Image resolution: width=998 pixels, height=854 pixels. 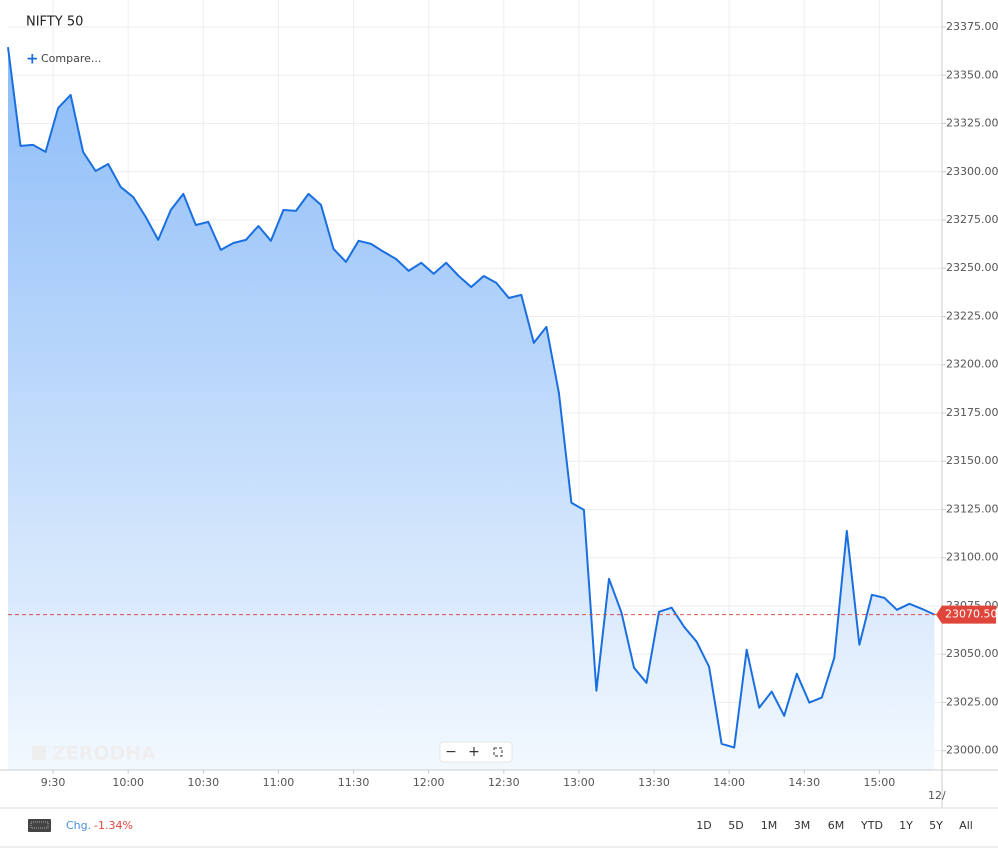 I want to click on range-button: YTD, so click(x=871, y=825).